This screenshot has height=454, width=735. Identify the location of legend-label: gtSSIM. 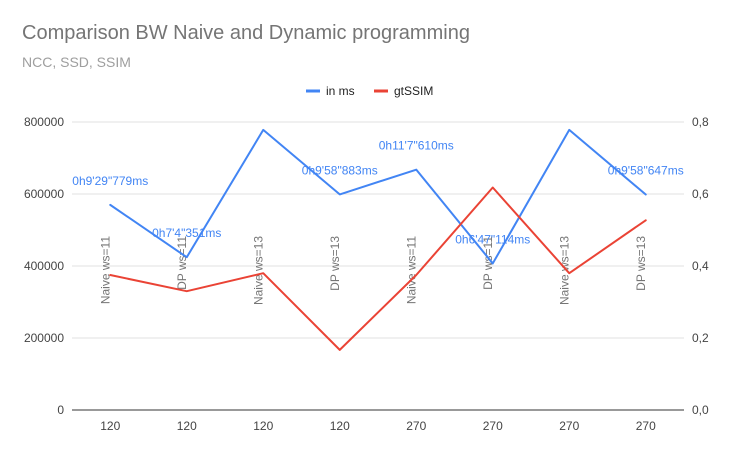
(413, 91).